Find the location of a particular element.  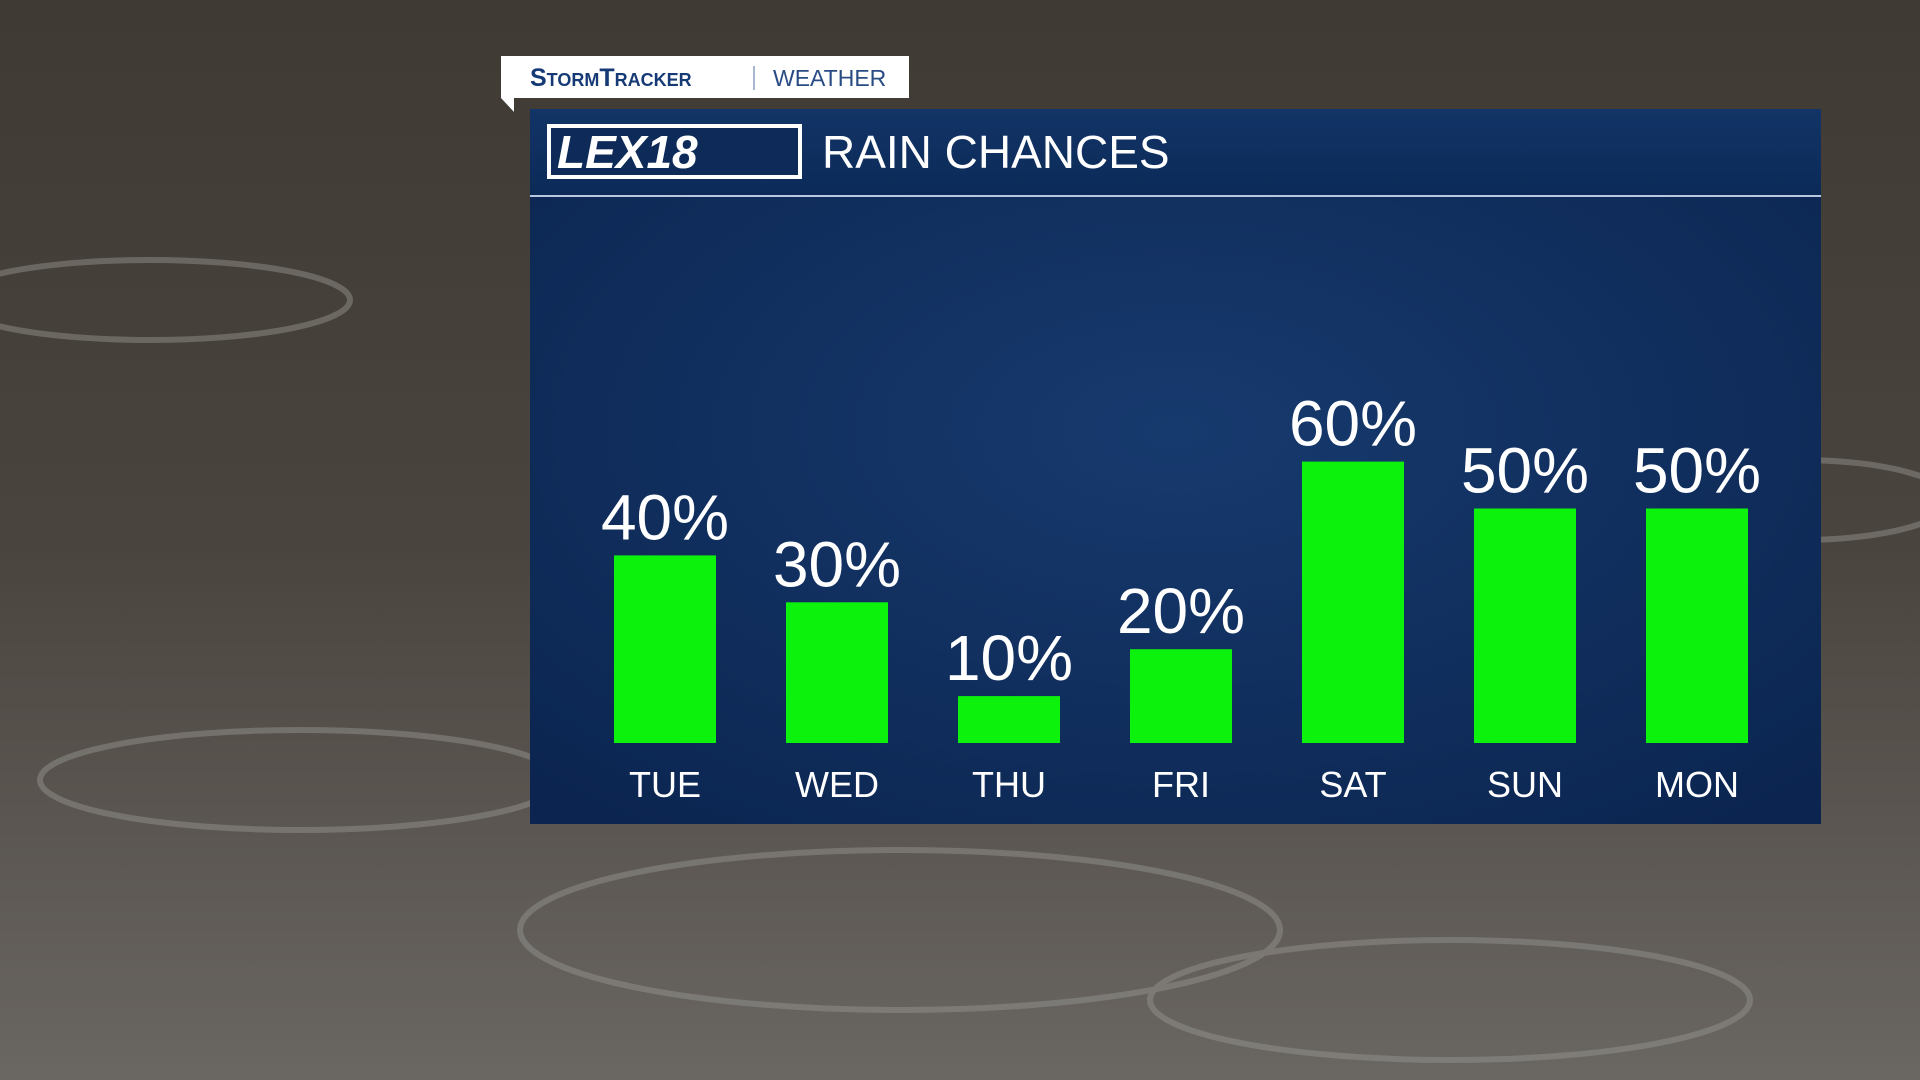

brand-tag is located at coordinates (705, 84).